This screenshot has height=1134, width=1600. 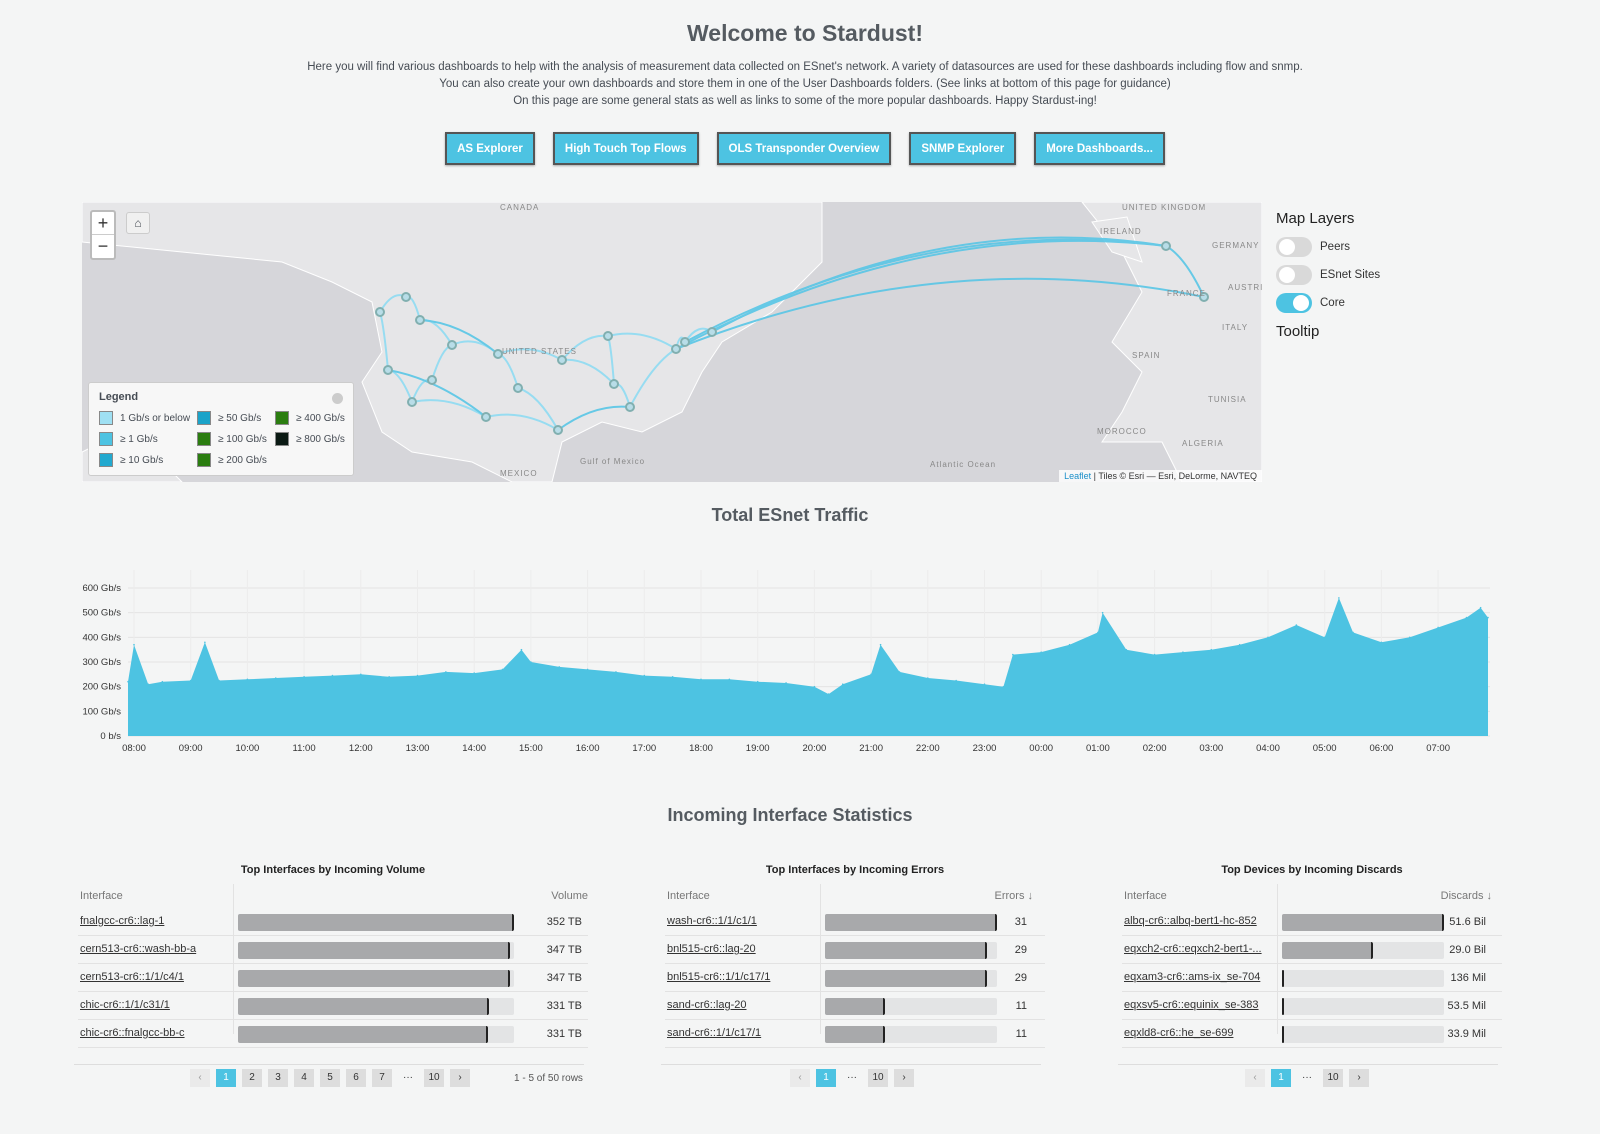 I want to click on interface-link: bnl515-cr6::lag-20, so click(x=711, y=949).